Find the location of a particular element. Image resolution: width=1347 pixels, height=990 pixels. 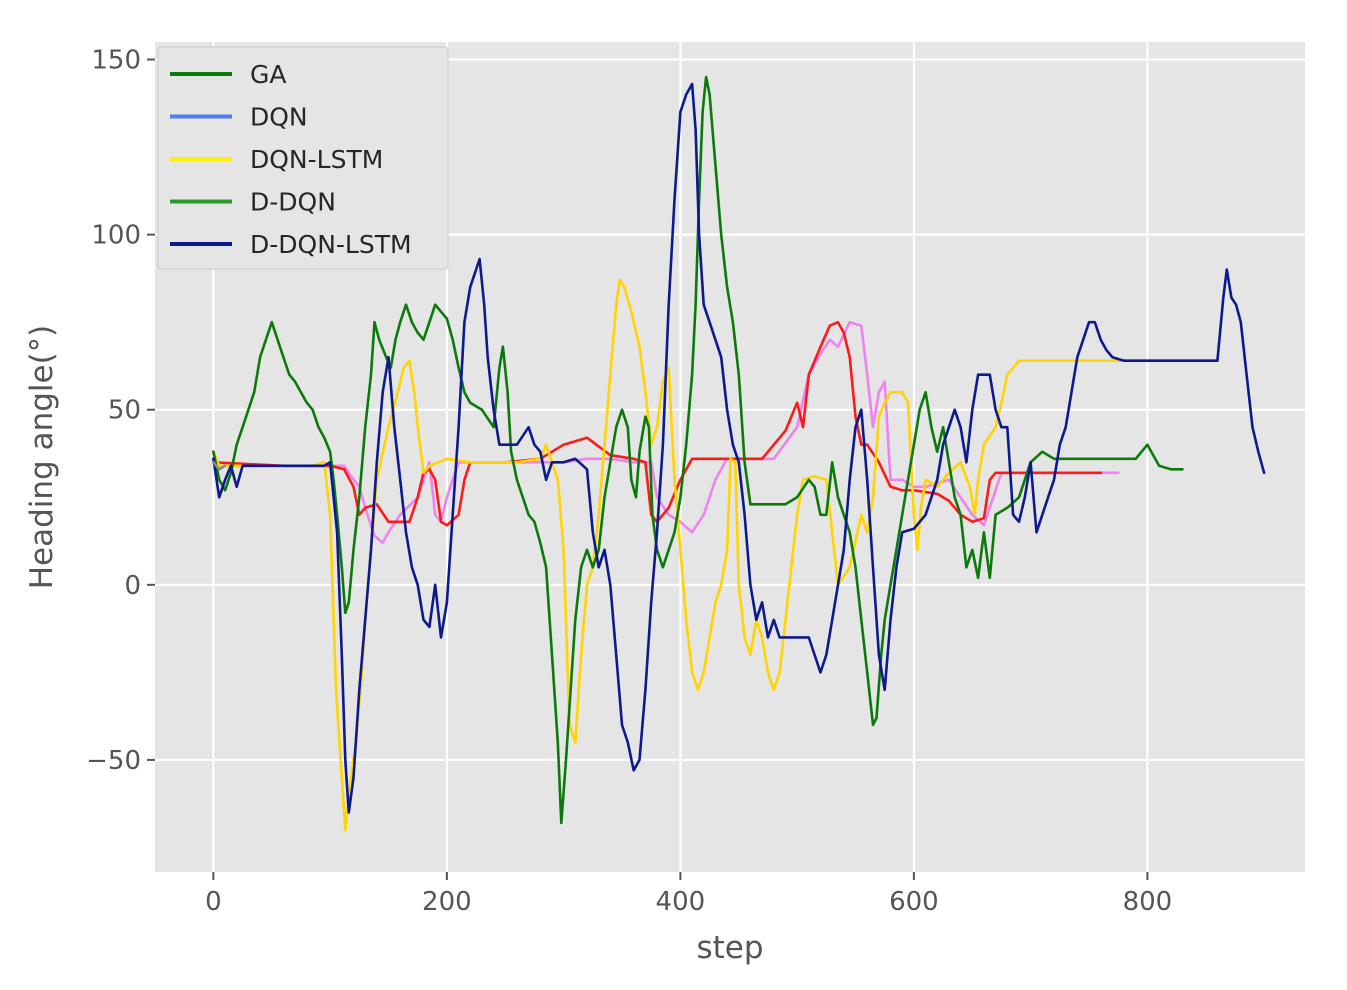

legend-label-dqn-lstm: DQN-LSTM is located at coordinates (316, 159).